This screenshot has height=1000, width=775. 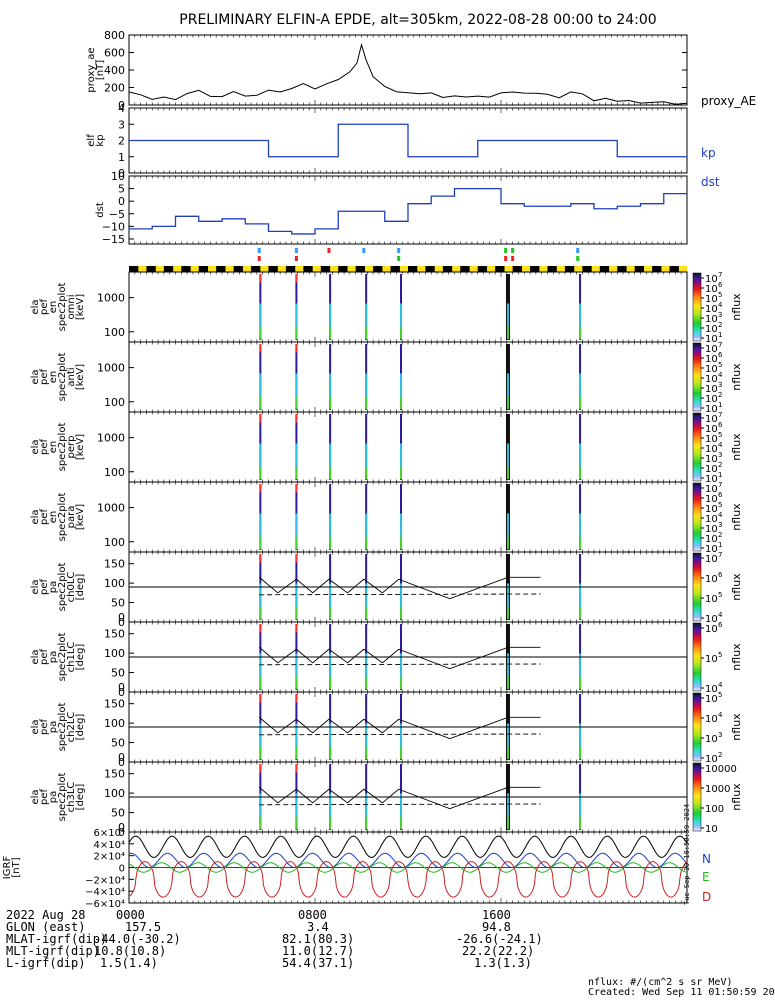 What do you see at coordinates (408, 307) in the screenshot?
I see `spec-panel-0-frame` at bounding box center [408, 307].